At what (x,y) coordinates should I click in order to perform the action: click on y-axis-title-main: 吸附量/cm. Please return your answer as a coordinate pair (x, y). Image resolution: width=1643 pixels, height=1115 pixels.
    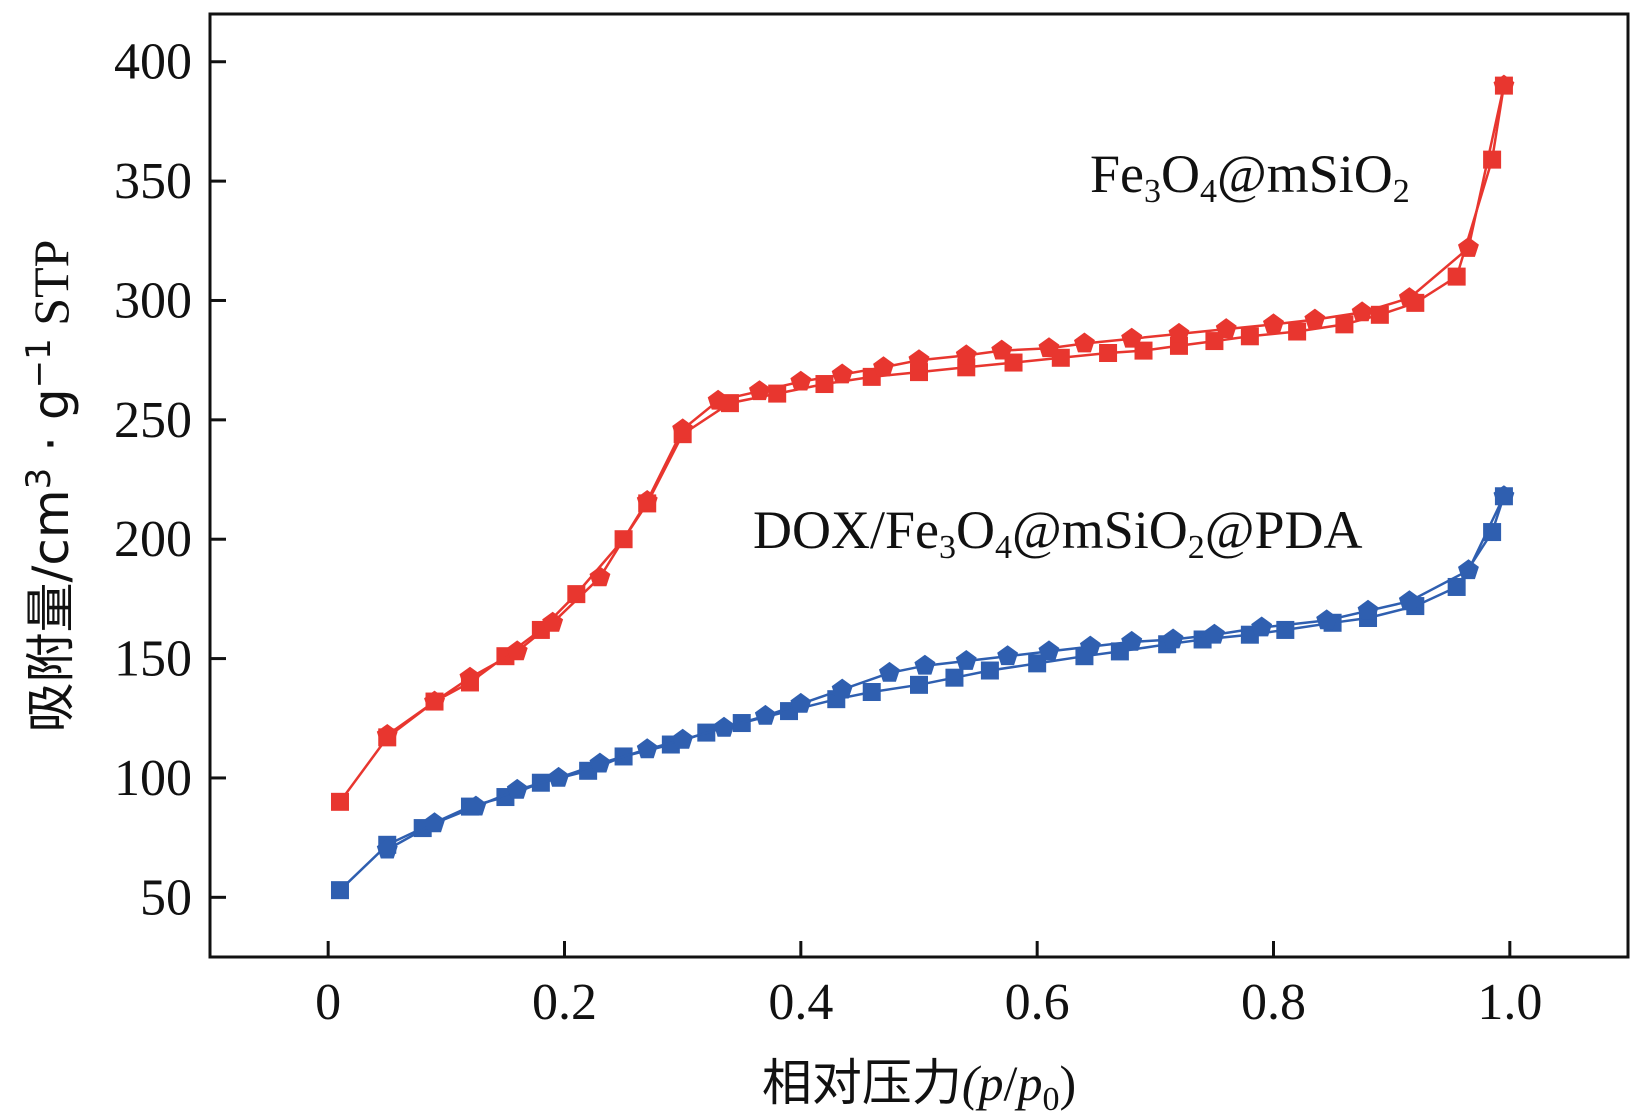
    Looking at the image, I should click on (51, 610).